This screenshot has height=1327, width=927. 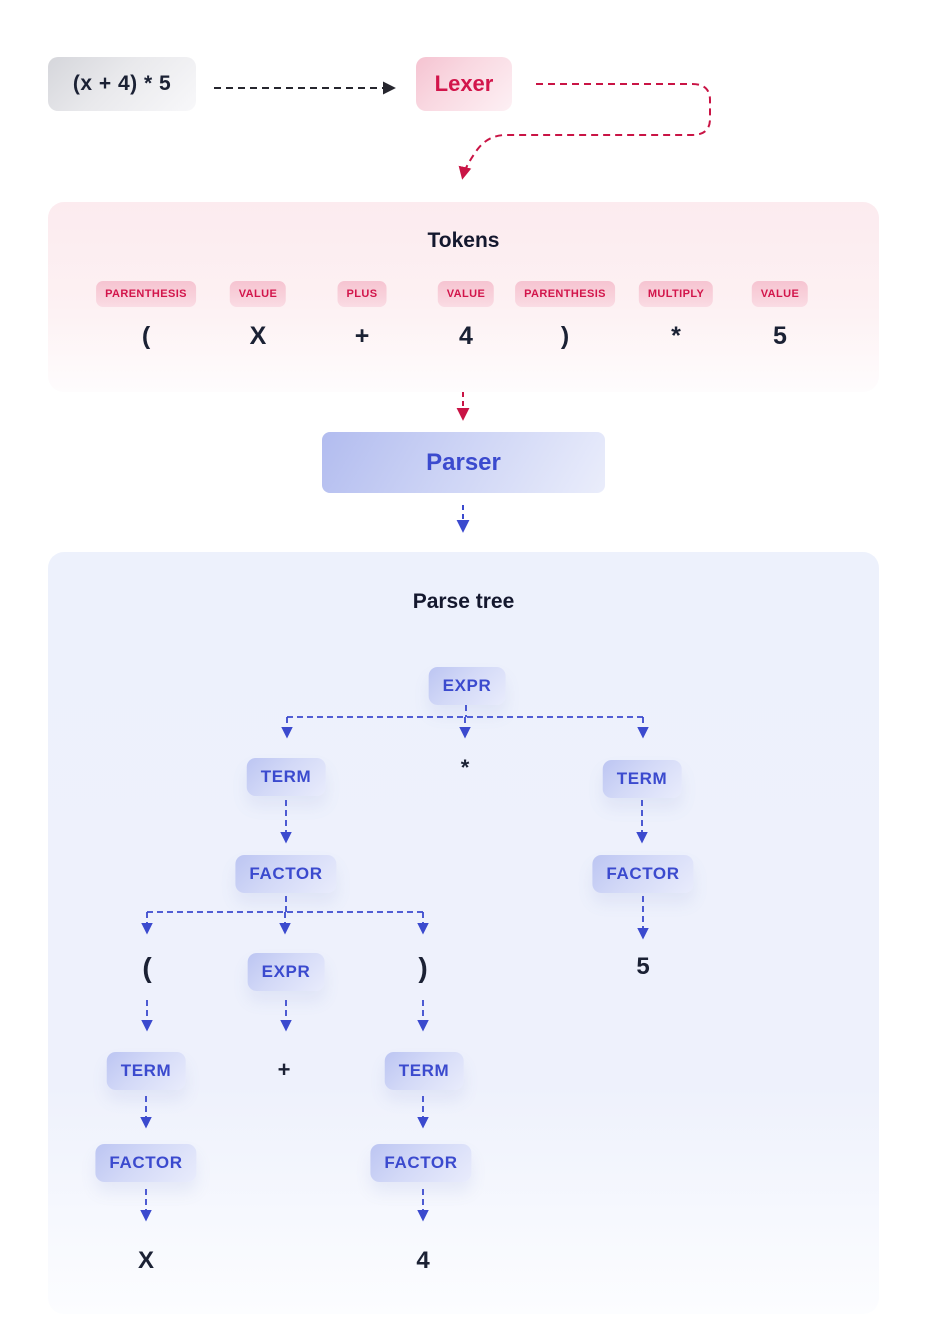 What do you see at coordinates (642, 779) in the screenshot?
I see `tree-node-term-right: TERM` at bounding box center [642, 779].